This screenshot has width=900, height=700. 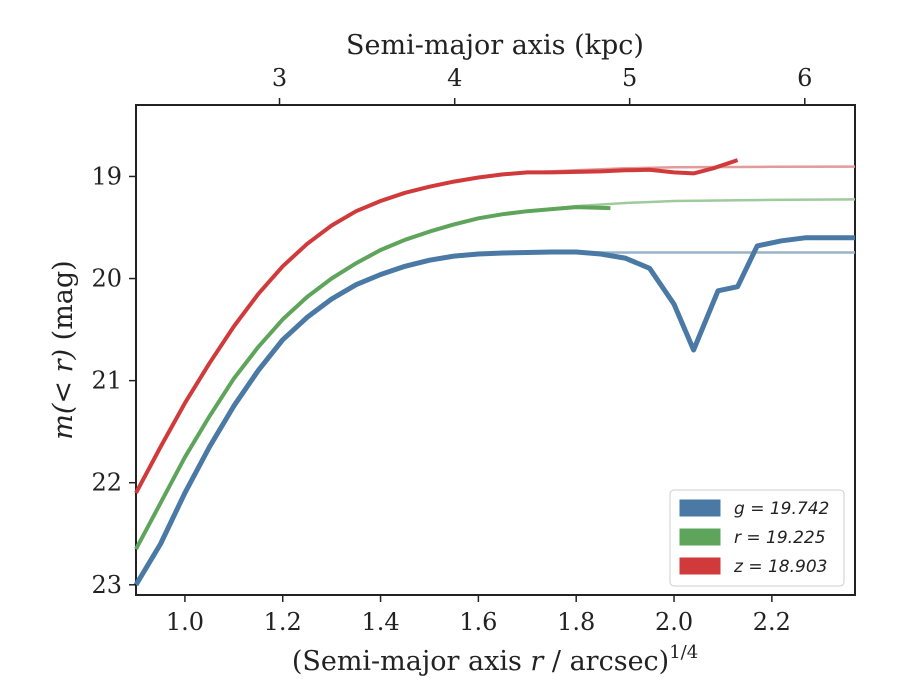 What do you see at coordinates (106, 483) in the screenshot?
I see `y-tick-label: 22` at bounding box center [106, 483].